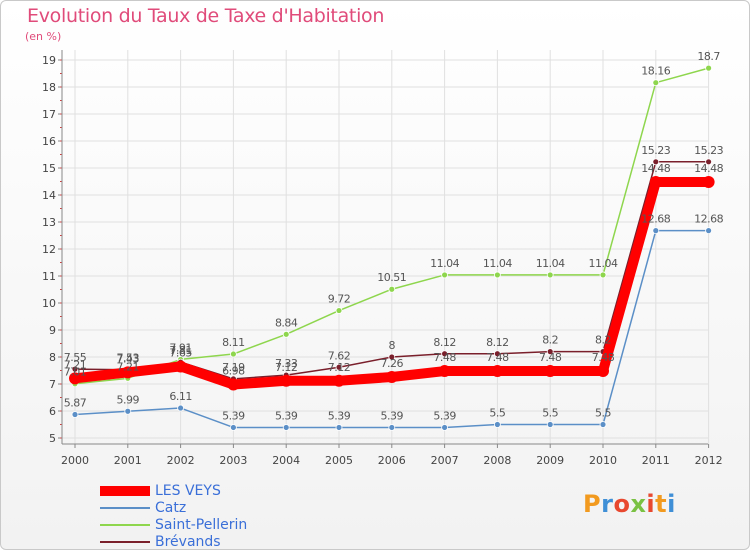 This screenshot has width=750, height=551. I want to click on data-label-brevands: 7.55, so click(75, 357).